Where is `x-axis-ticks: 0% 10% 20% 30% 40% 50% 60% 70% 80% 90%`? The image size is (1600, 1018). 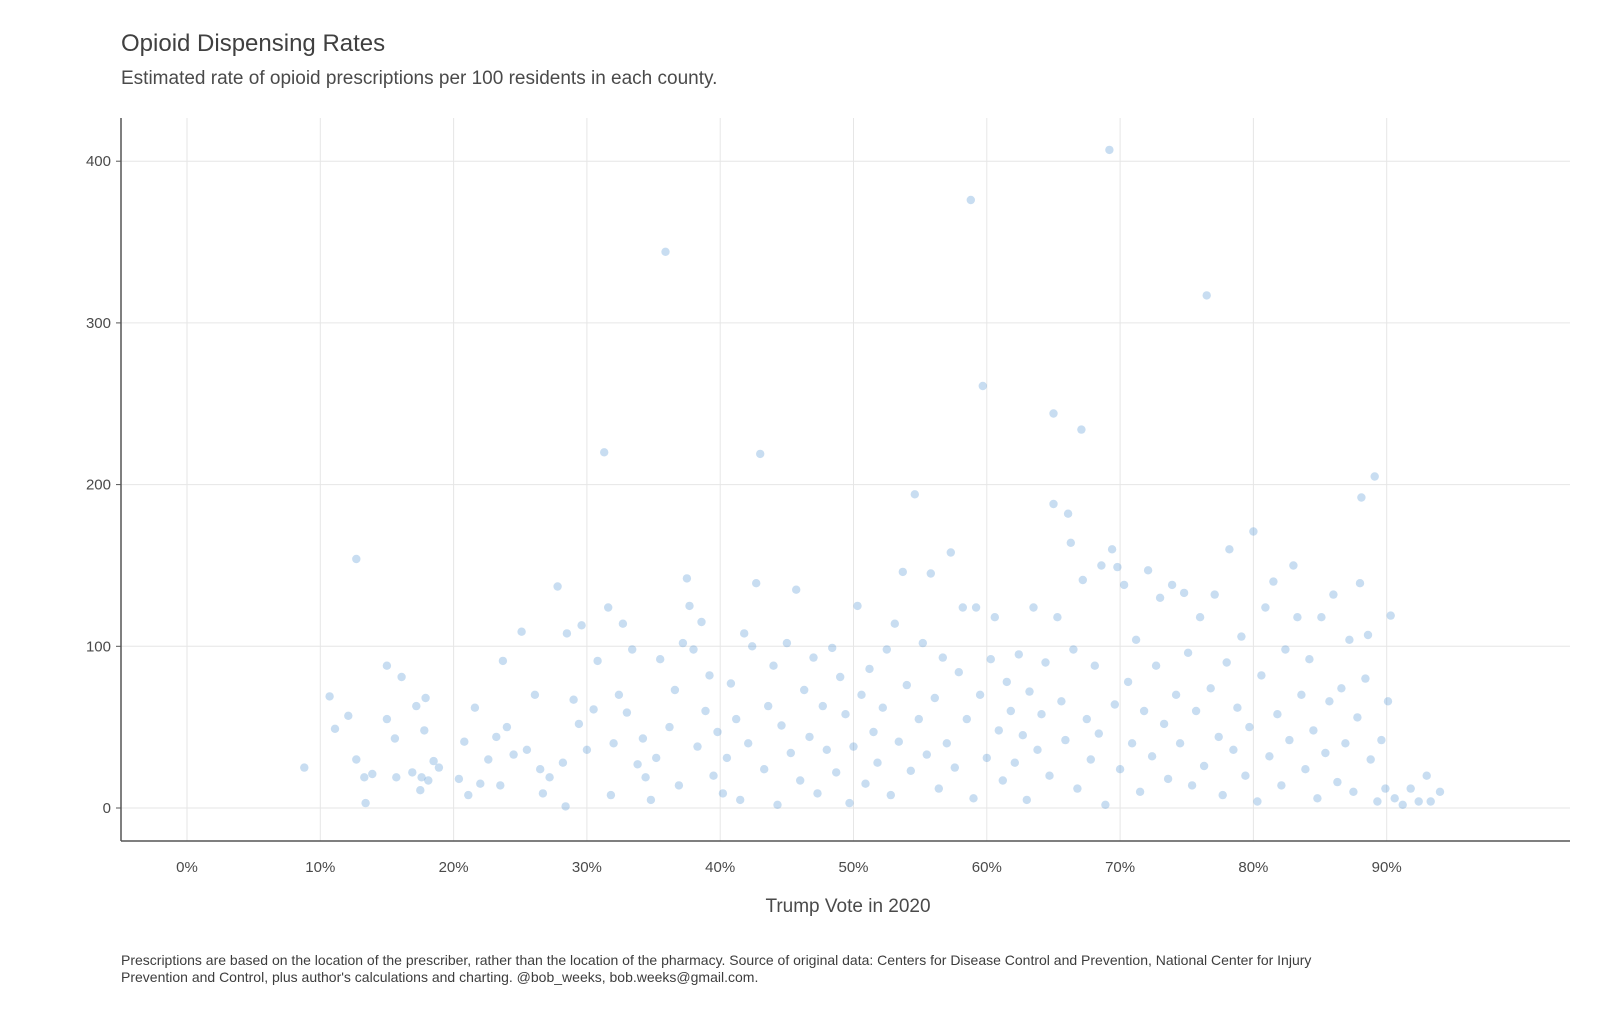
x-axis-ticks: 0% 10% 20% 30% 40% 50% 60% 70% 80% 90% is located at coordinates (789, 867).